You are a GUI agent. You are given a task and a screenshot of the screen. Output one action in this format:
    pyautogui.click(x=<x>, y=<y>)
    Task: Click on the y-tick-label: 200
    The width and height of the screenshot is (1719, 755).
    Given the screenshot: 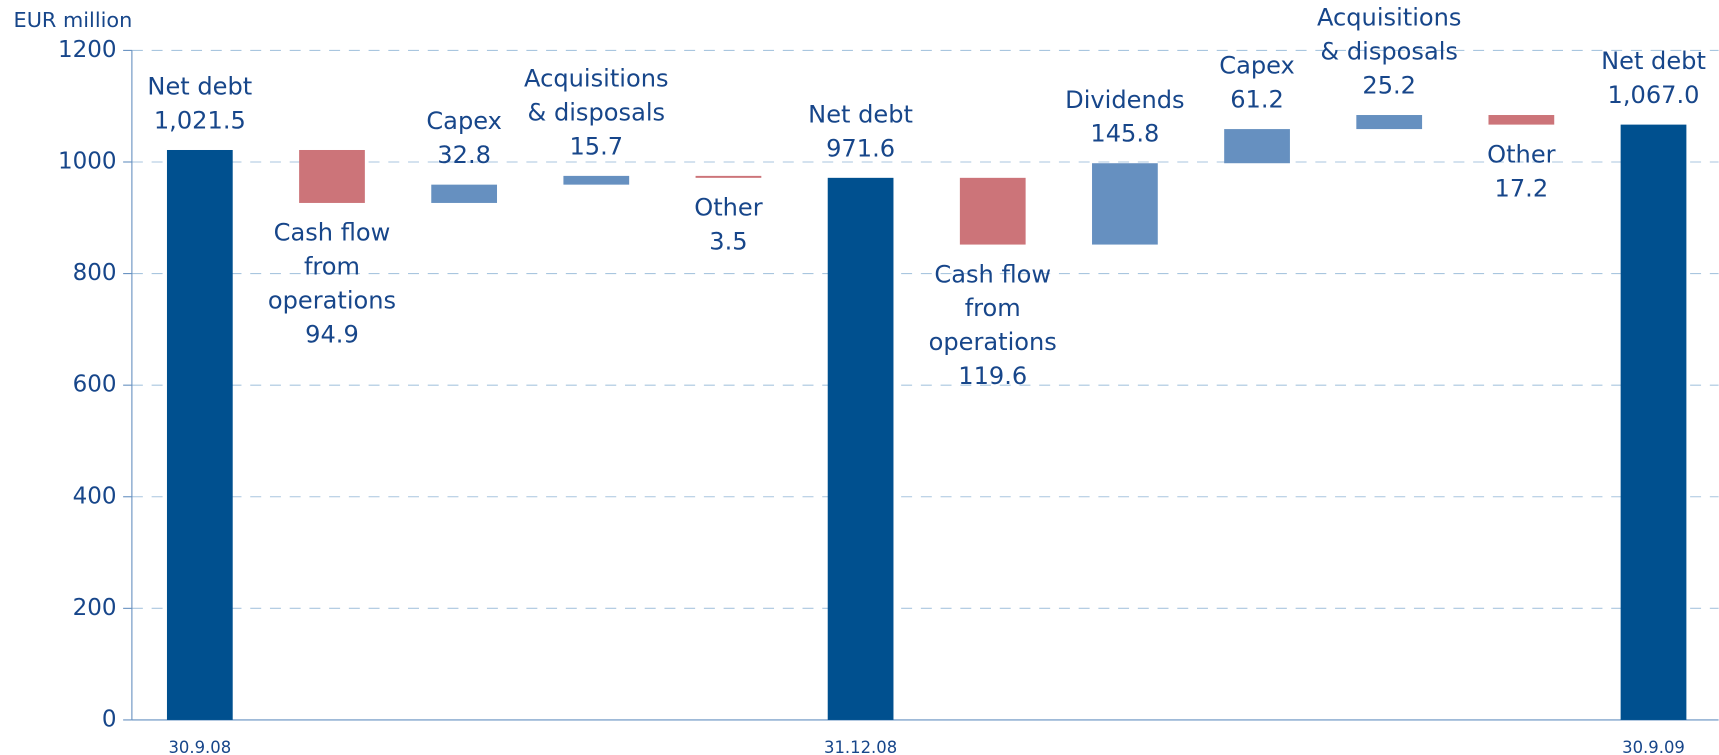 What is the action you would take?
    pyautogui.click(x=95, y=608)
    